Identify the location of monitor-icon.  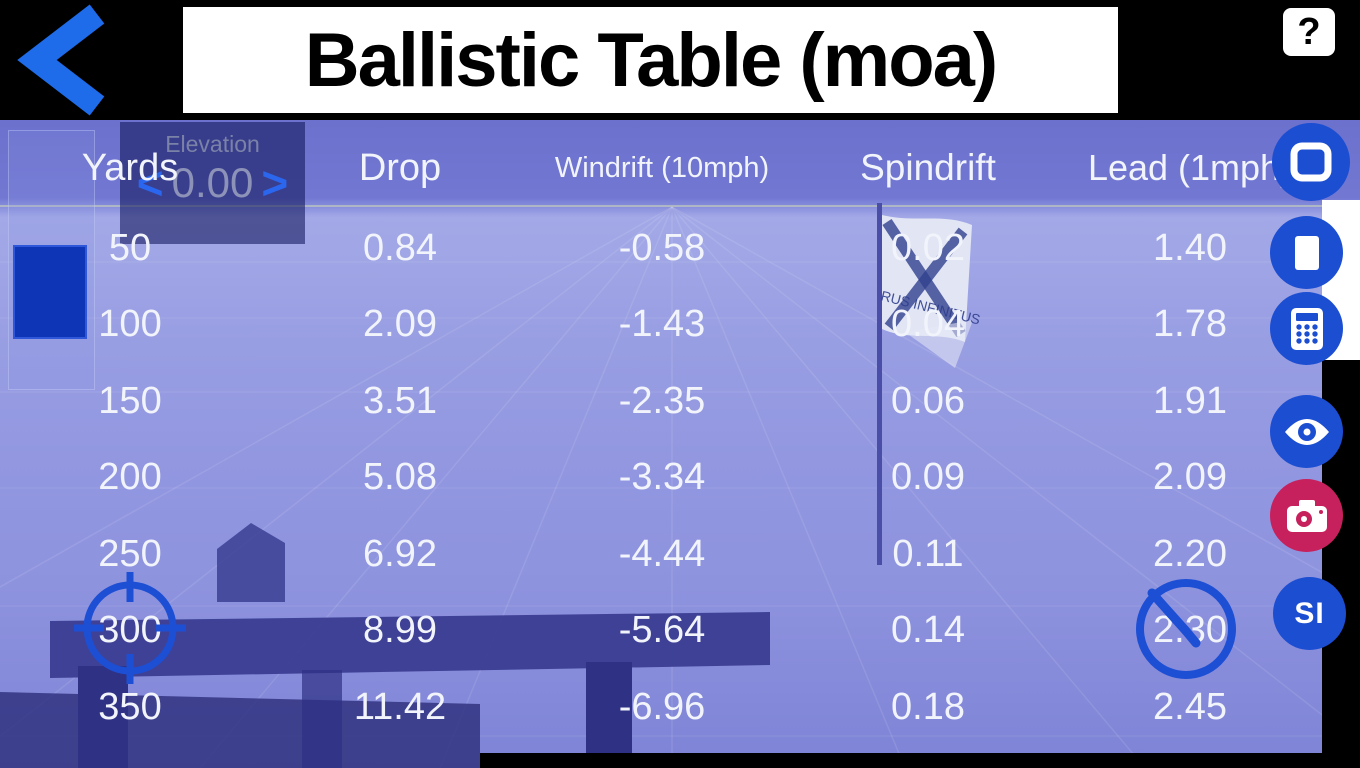
(1311, 162).